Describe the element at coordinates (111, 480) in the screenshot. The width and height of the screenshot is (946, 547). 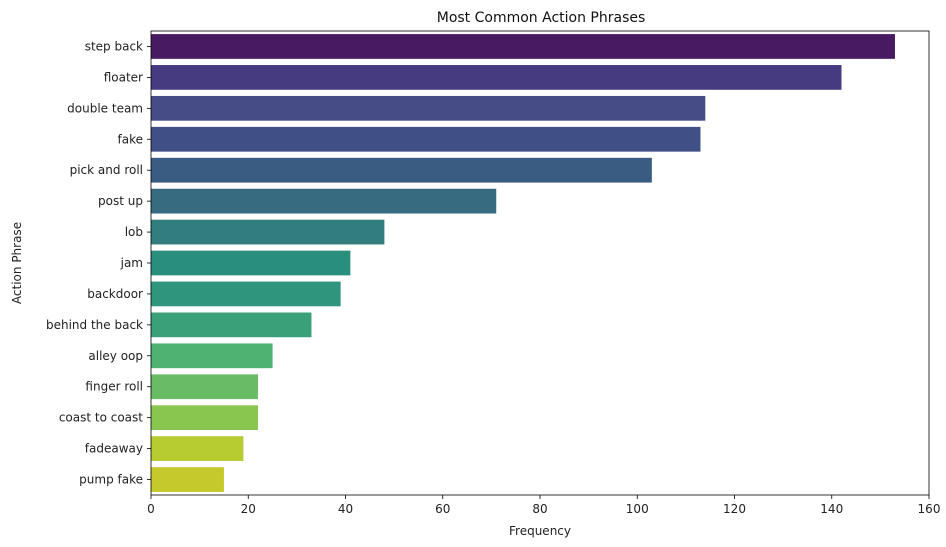
I see `y-tick-label: pump fake` at that location.